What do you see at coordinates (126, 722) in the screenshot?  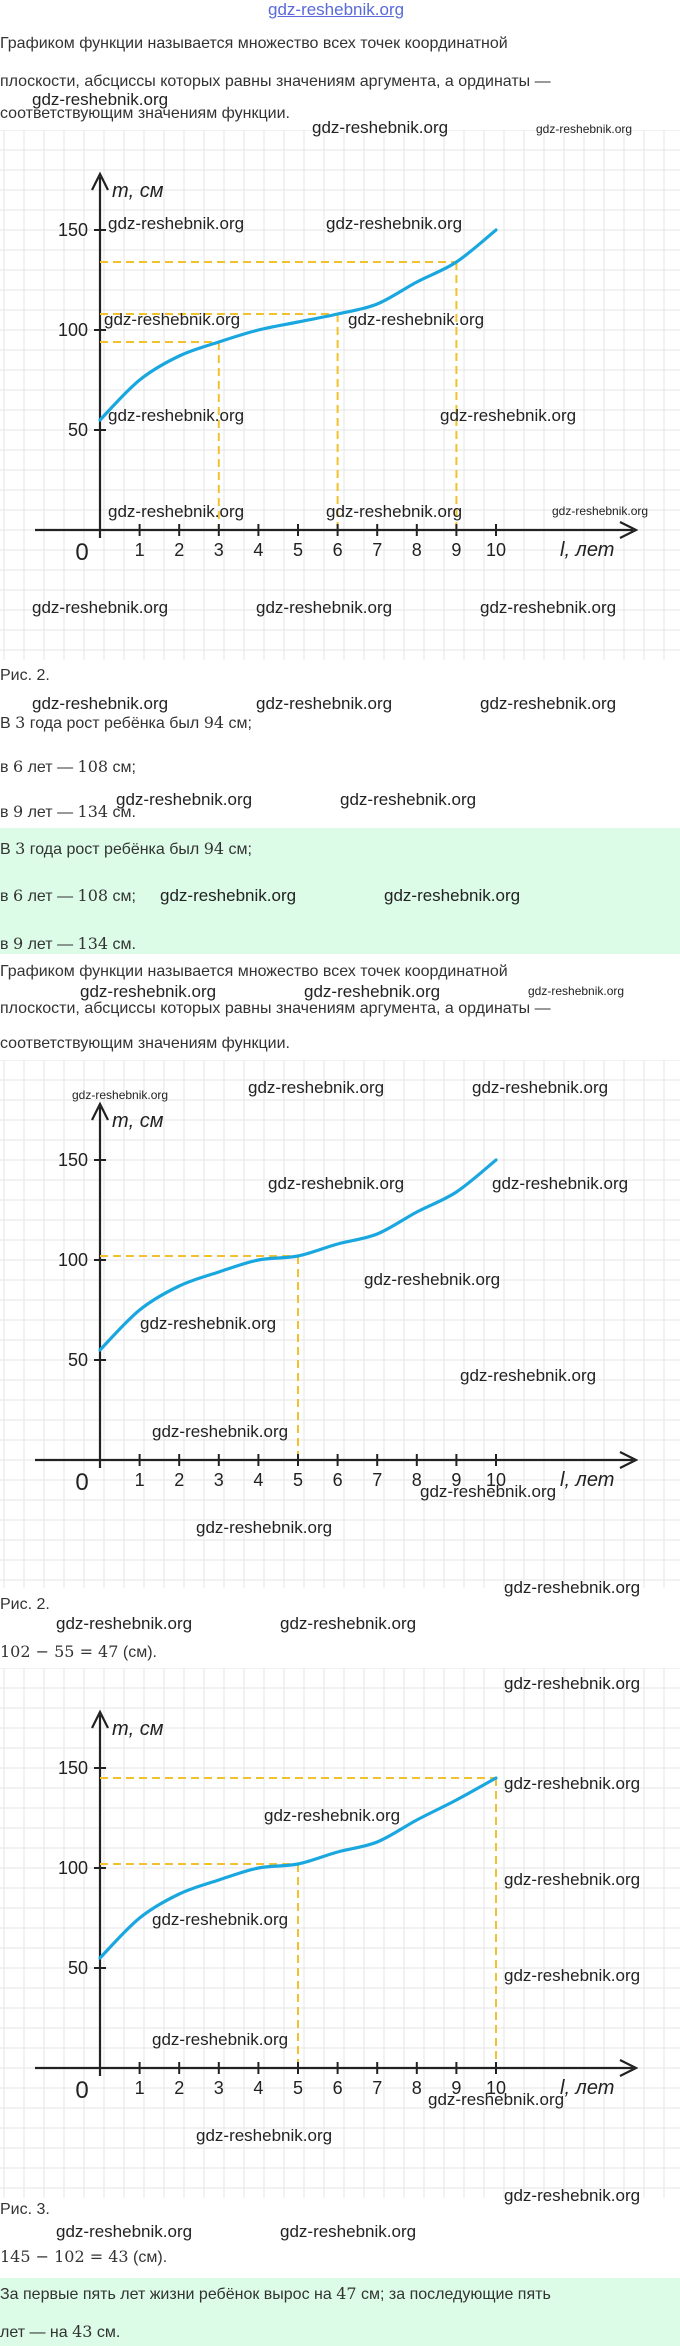 I see `answer1-line-1: В 3 года рост ребёнка был 94 см;` at bounding box center [126, 722].